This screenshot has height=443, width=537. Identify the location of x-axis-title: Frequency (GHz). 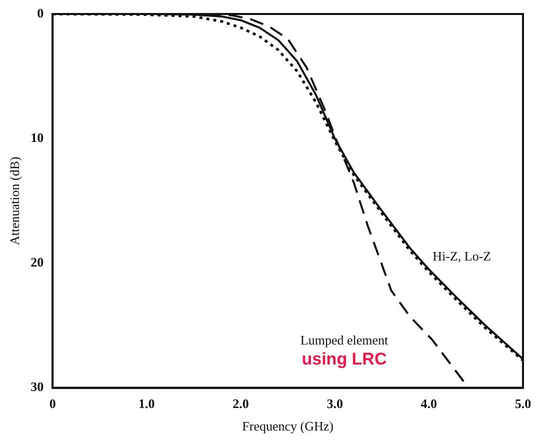
(288, 426).